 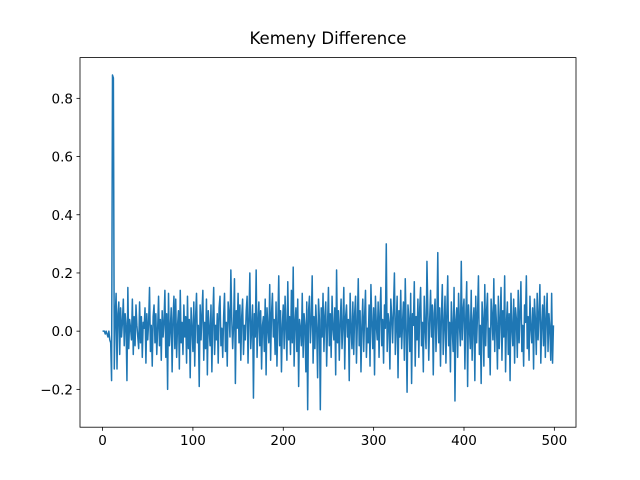 I want to click on y-tick-label: 0.0, so click(x=62, y=332).